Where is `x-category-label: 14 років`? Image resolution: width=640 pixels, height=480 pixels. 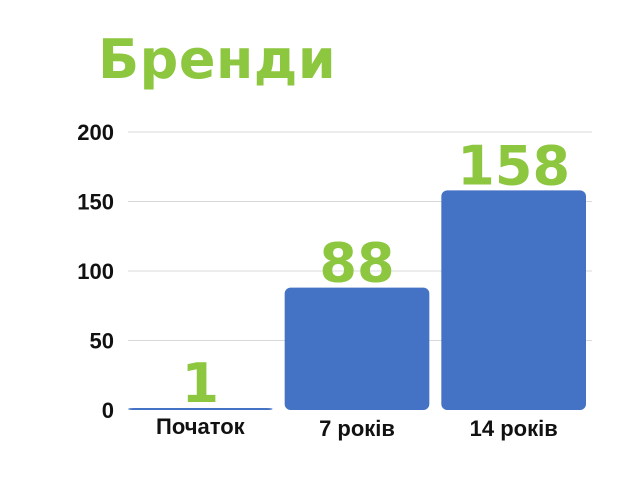
x-category-label: 14 років is located at coordinates (514, 428).